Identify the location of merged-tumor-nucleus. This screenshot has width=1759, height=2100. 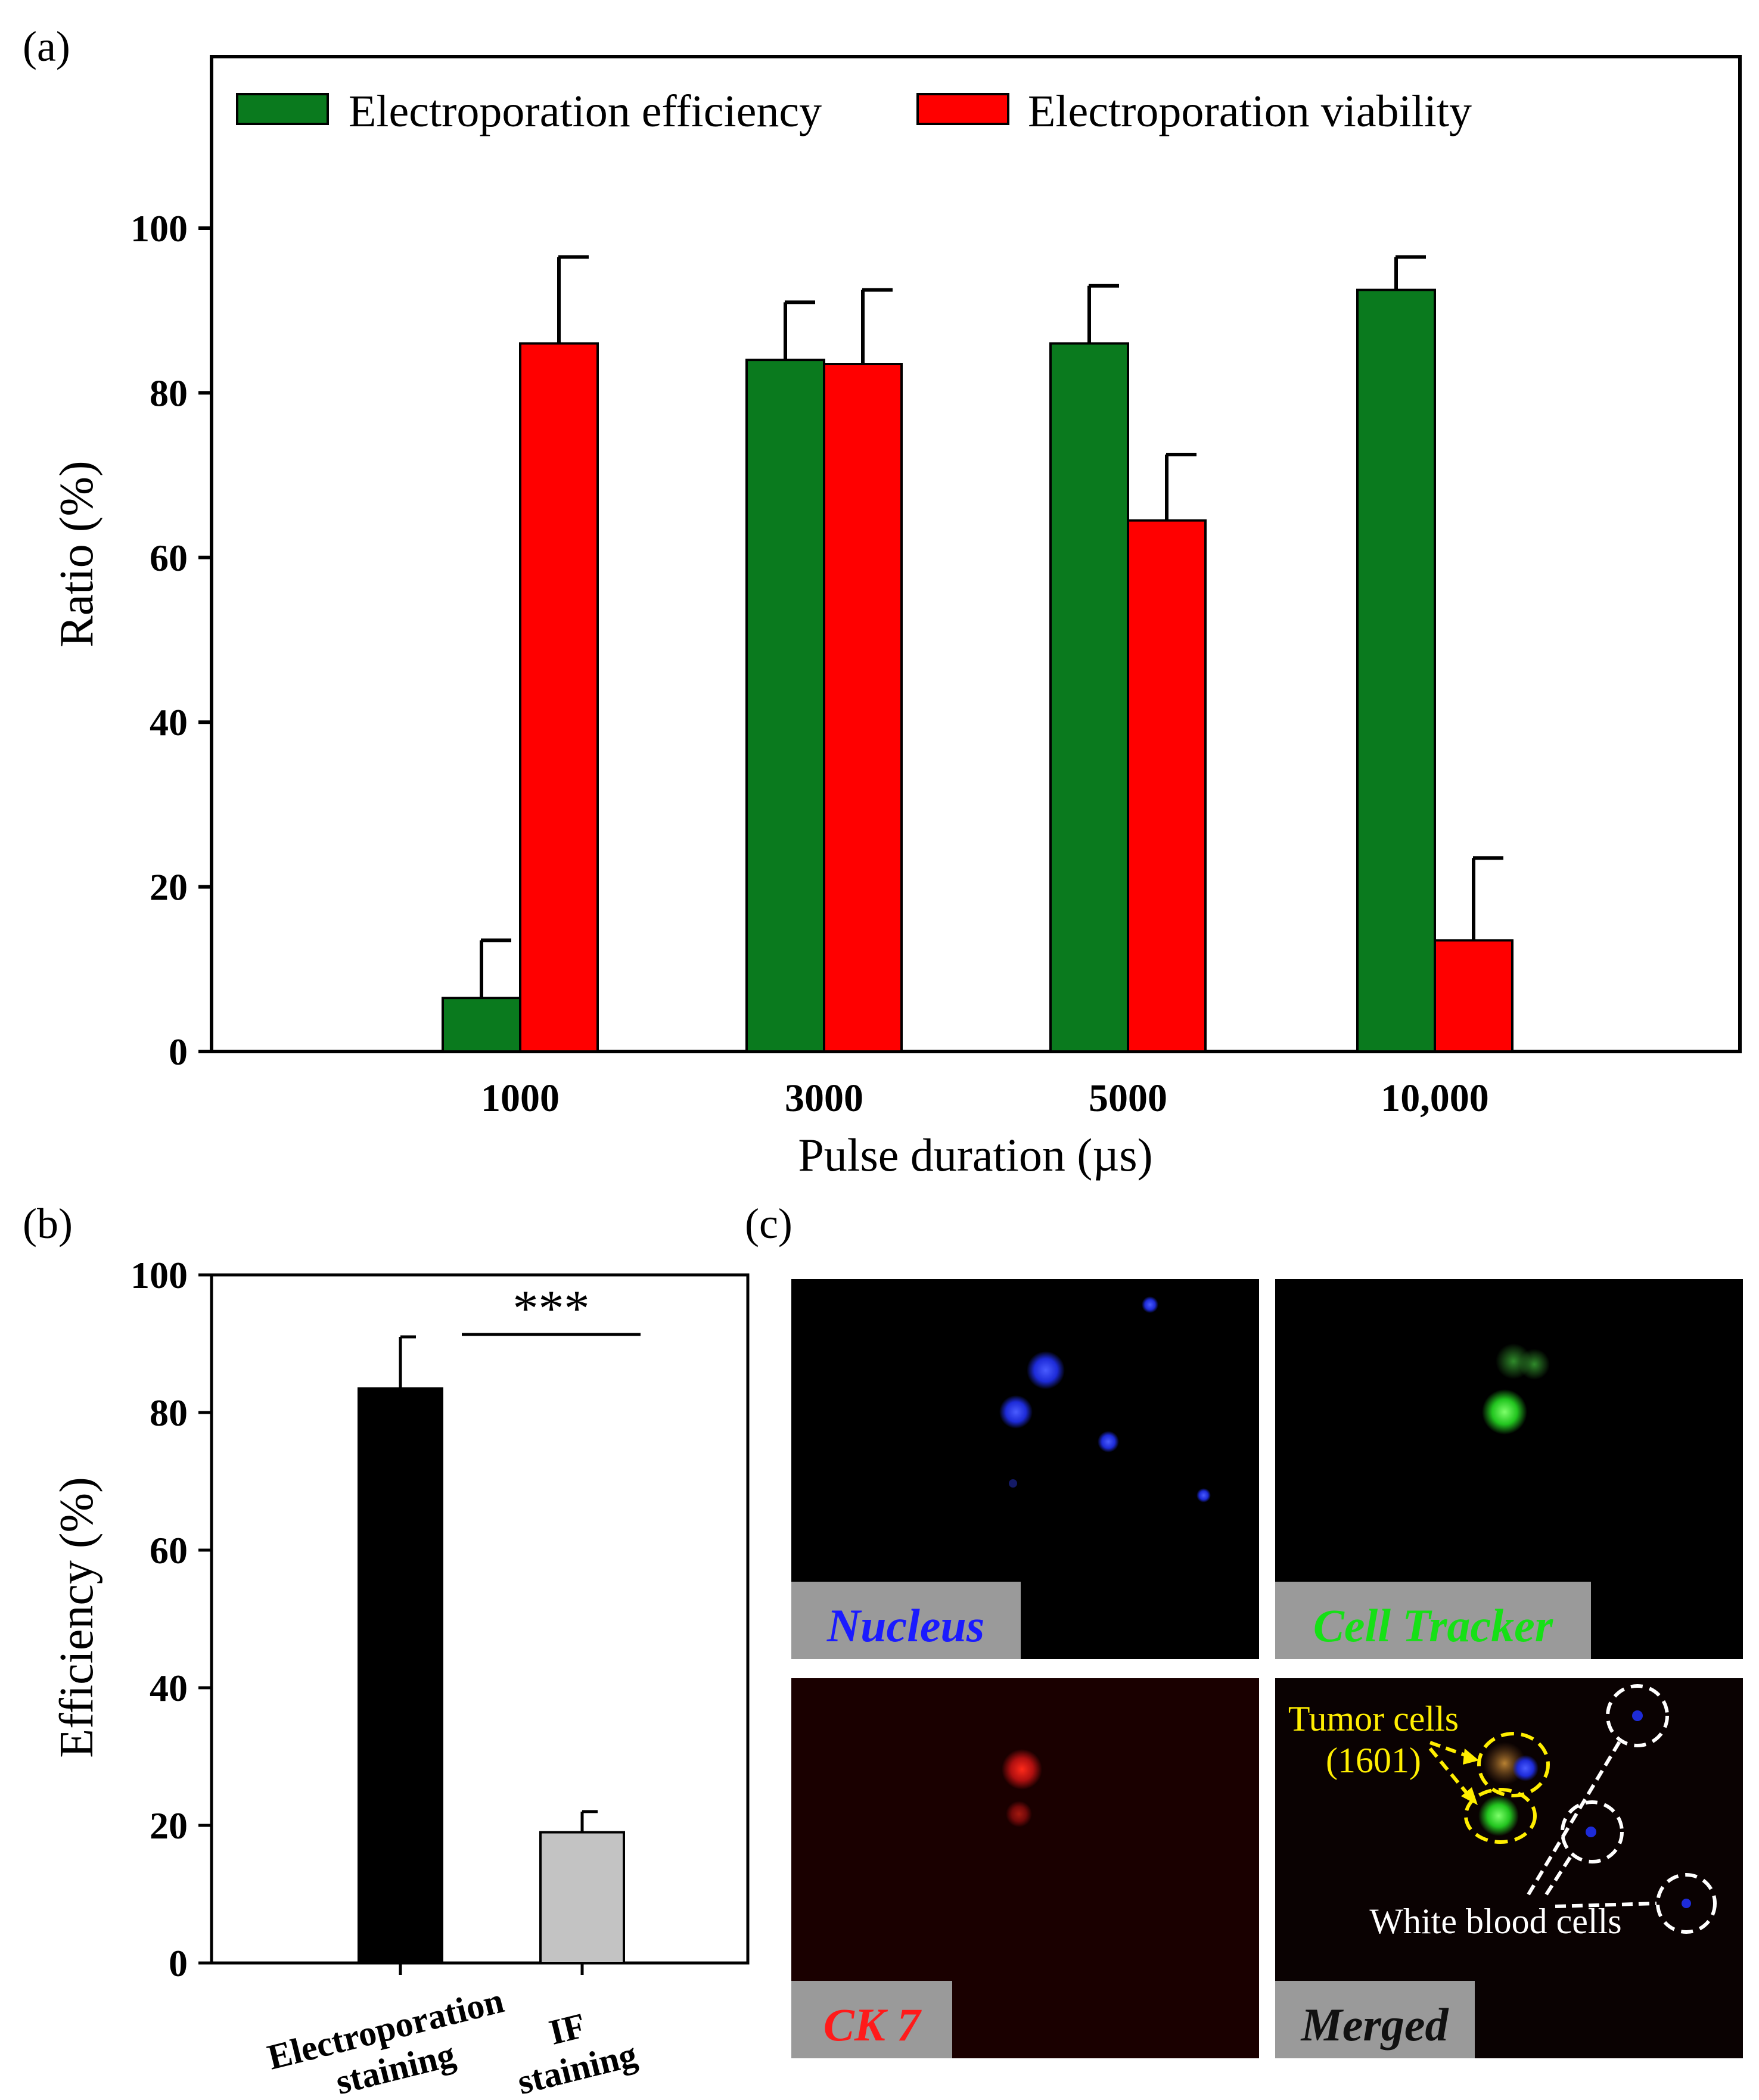
(1525, 1768).